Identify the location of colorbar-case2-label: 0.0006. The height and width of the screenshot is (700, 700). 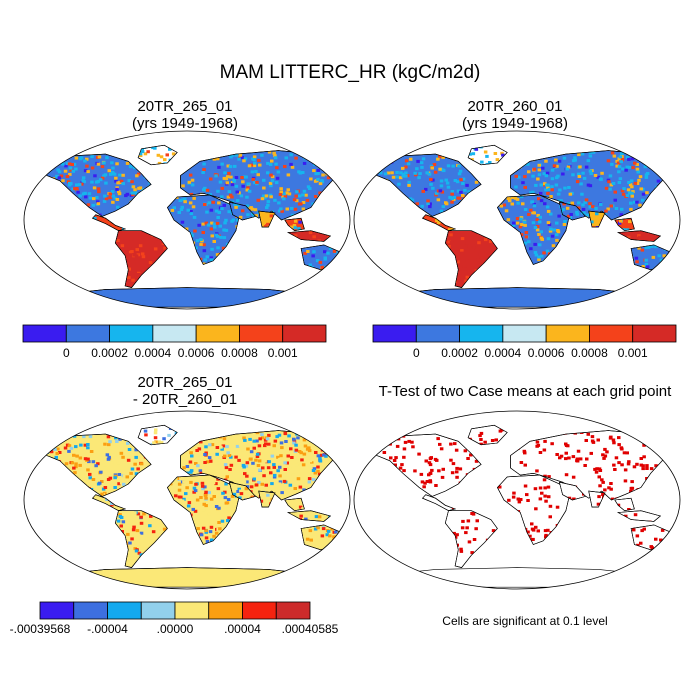
(546, 353).